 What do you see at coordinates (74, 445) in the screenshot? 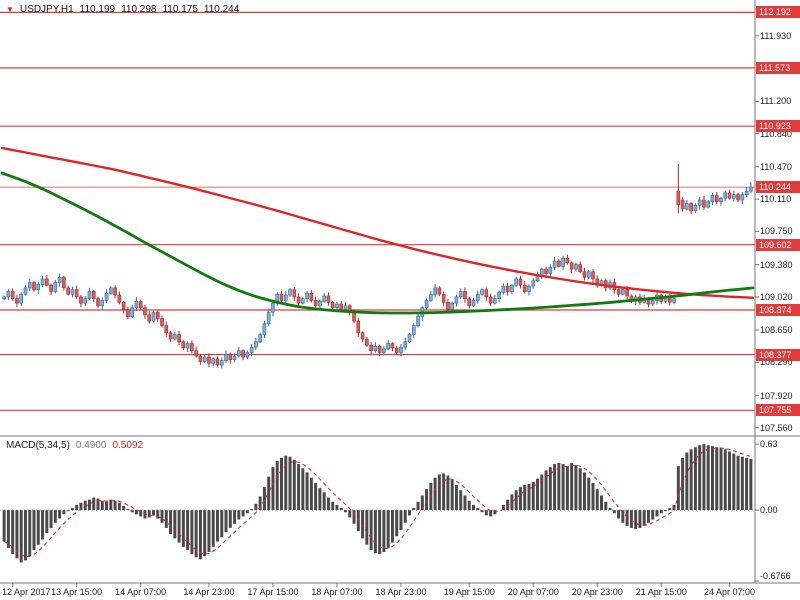
I see `macd-header: MACD(5,34,5) 0.4900 0.5092` at bounding box center [74, 445].